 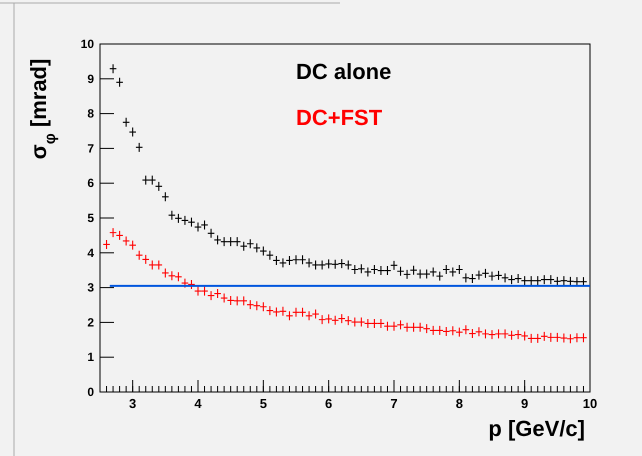 What do you see at coordinates (339, 117) in the screenshot?
I see `text: DC+FST` at bounding box center [339, 117].